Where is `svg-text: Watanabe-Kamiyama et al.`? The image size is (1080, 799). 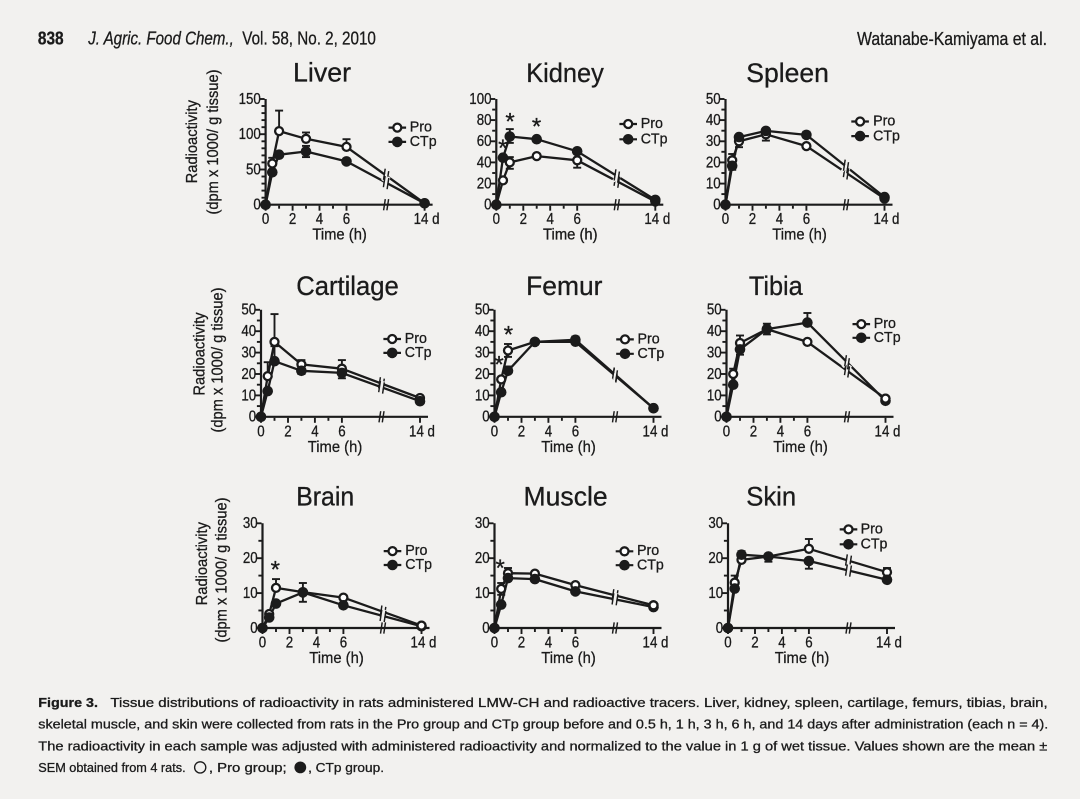
svg-text: Watanabe-Kamiyama et al. is located at coordinates (952, 38).